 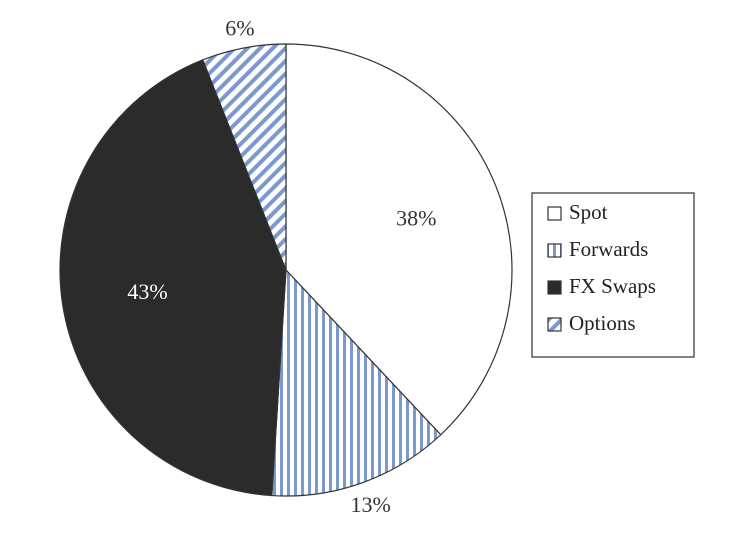 What do you see at coordinates (554, 287) in the screenshot?
I see `legend-swatch-fx-swaps` at bounding box center [554, 287].